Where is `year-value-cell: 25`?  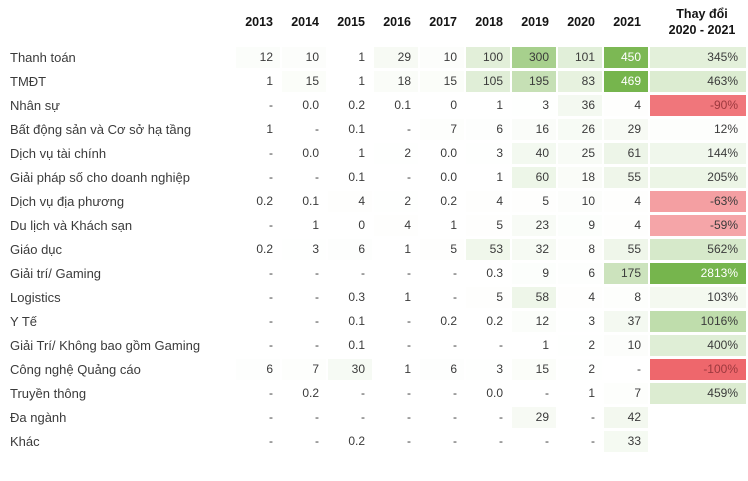 year-value-cell: 25 is located at coordinates (580, 153).